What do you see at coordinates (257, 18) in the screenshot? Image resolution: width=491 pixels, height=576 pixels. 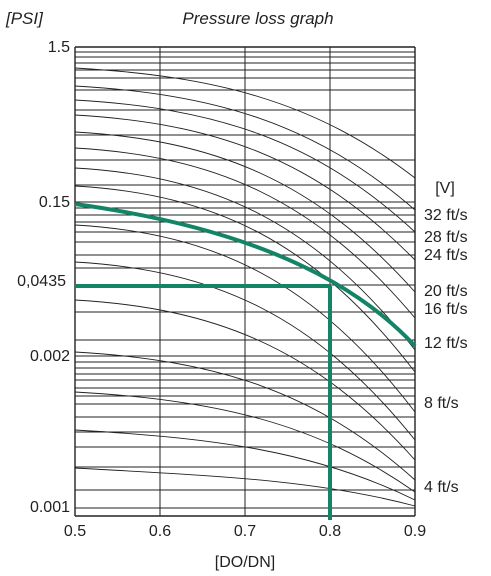 I see `chart-title: Pressure loss graph` at bounding box center [257, 18].